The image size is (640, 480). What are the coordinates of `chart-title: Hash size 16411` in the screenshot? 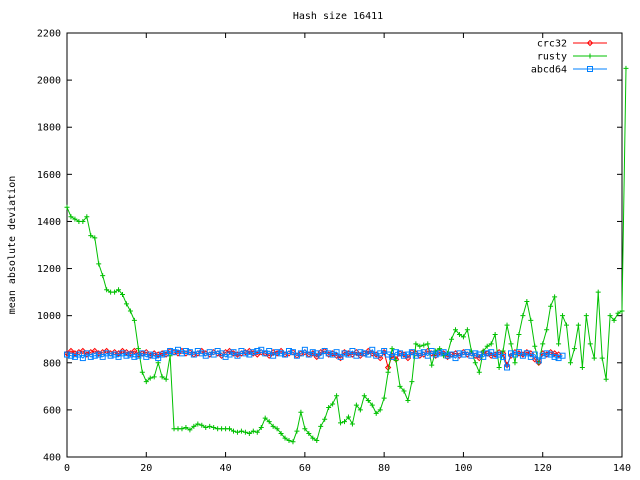 It's located at (338, 16).